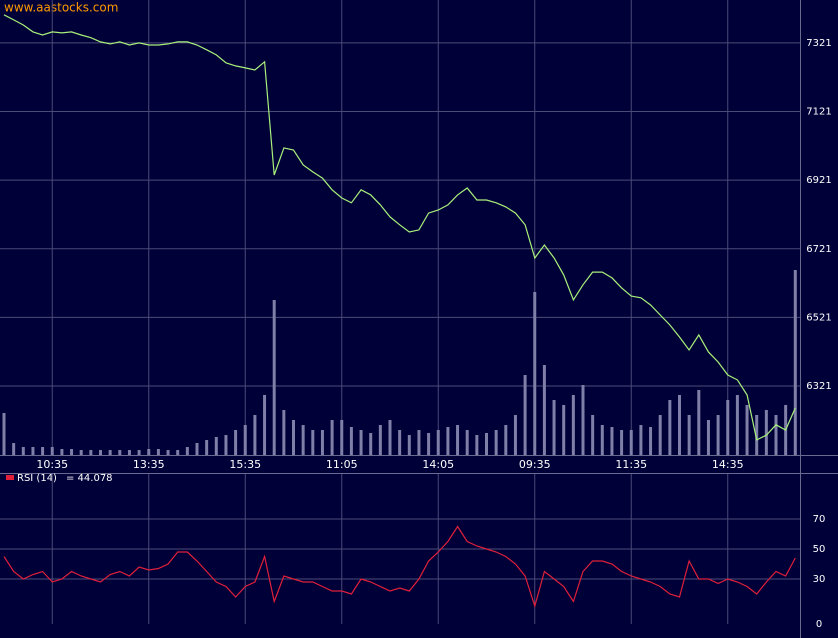 The height and width of the screenshot is (638, 838). What do you see at coordinates (818, 249) in the screenshot?
I see `y-tick-label: 6721` at bounding box center [818, 249].